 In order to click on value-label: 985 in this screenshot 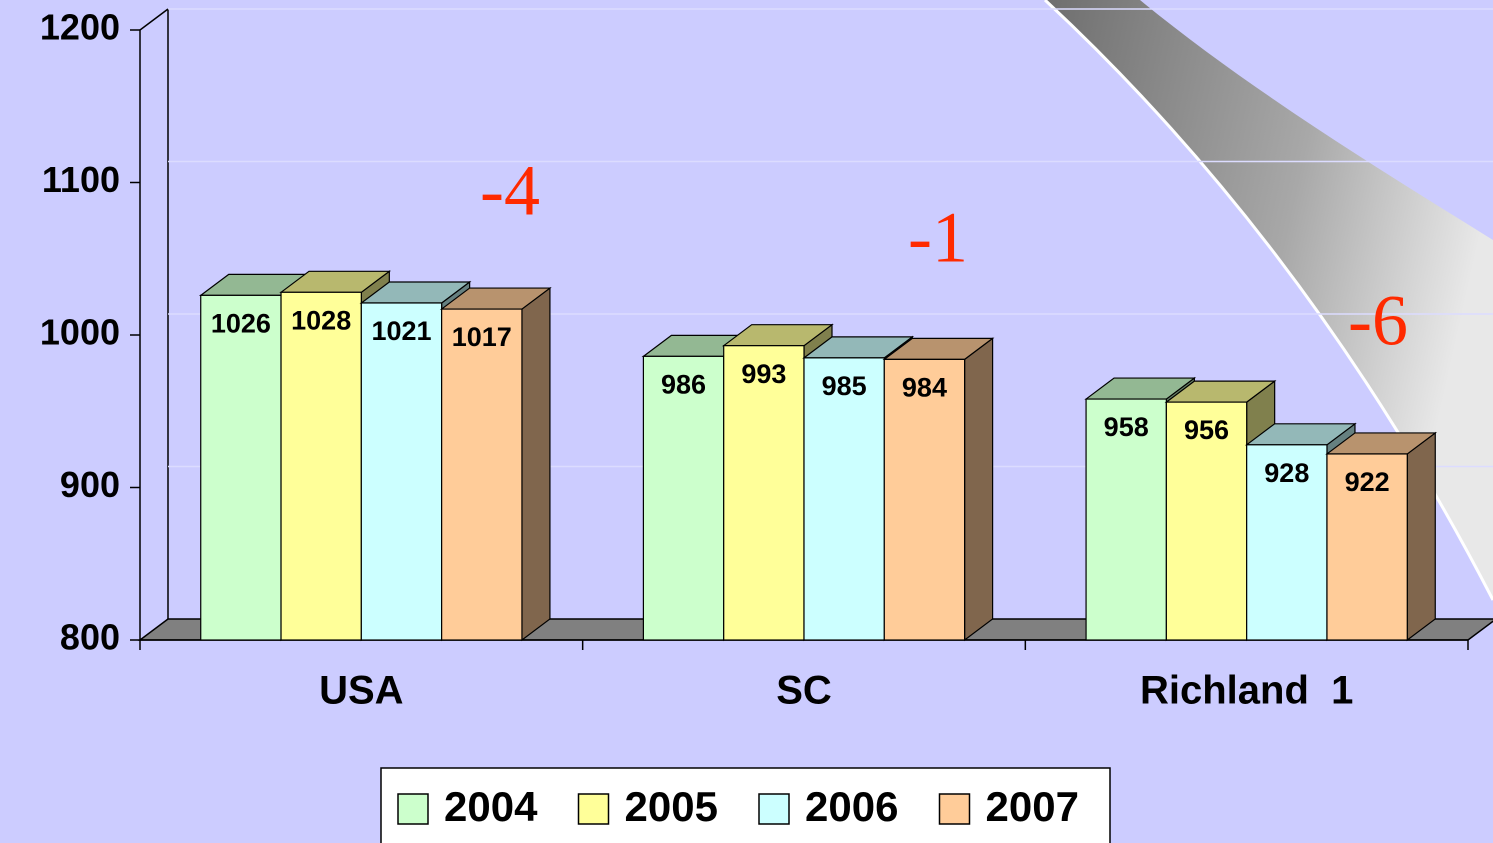, I will do `click(844, 386)`.